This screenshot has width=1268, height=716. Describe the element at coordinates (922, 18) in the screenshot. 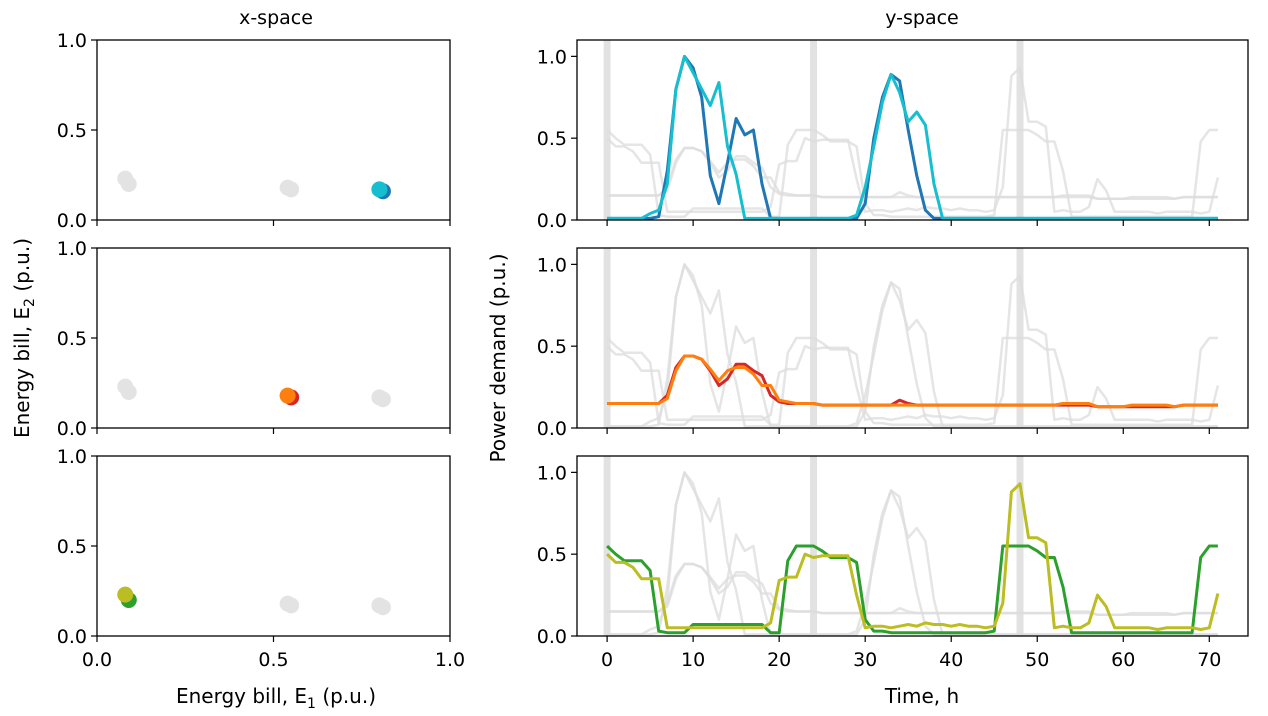

I see `right-title: y-space` at that location.